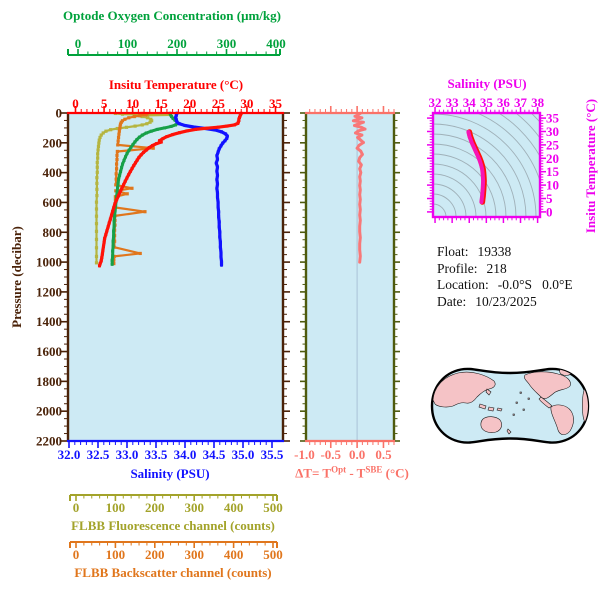 Image resolution: width=609 pixels, height=605 pixels. I want to click on location-line: Location: -0.0°S 0.0°E, so click(505, 285).